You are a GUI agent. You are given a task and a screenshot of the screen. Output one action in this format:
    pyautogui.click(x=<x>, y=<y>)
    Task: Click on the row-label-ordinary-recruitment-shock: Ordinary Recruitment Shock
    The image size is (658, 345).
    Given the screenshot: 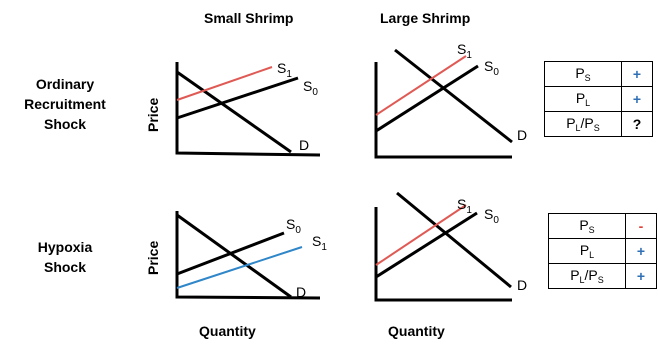 What is the action you would take?
    pyautogui.click(x=65, y=104)
    